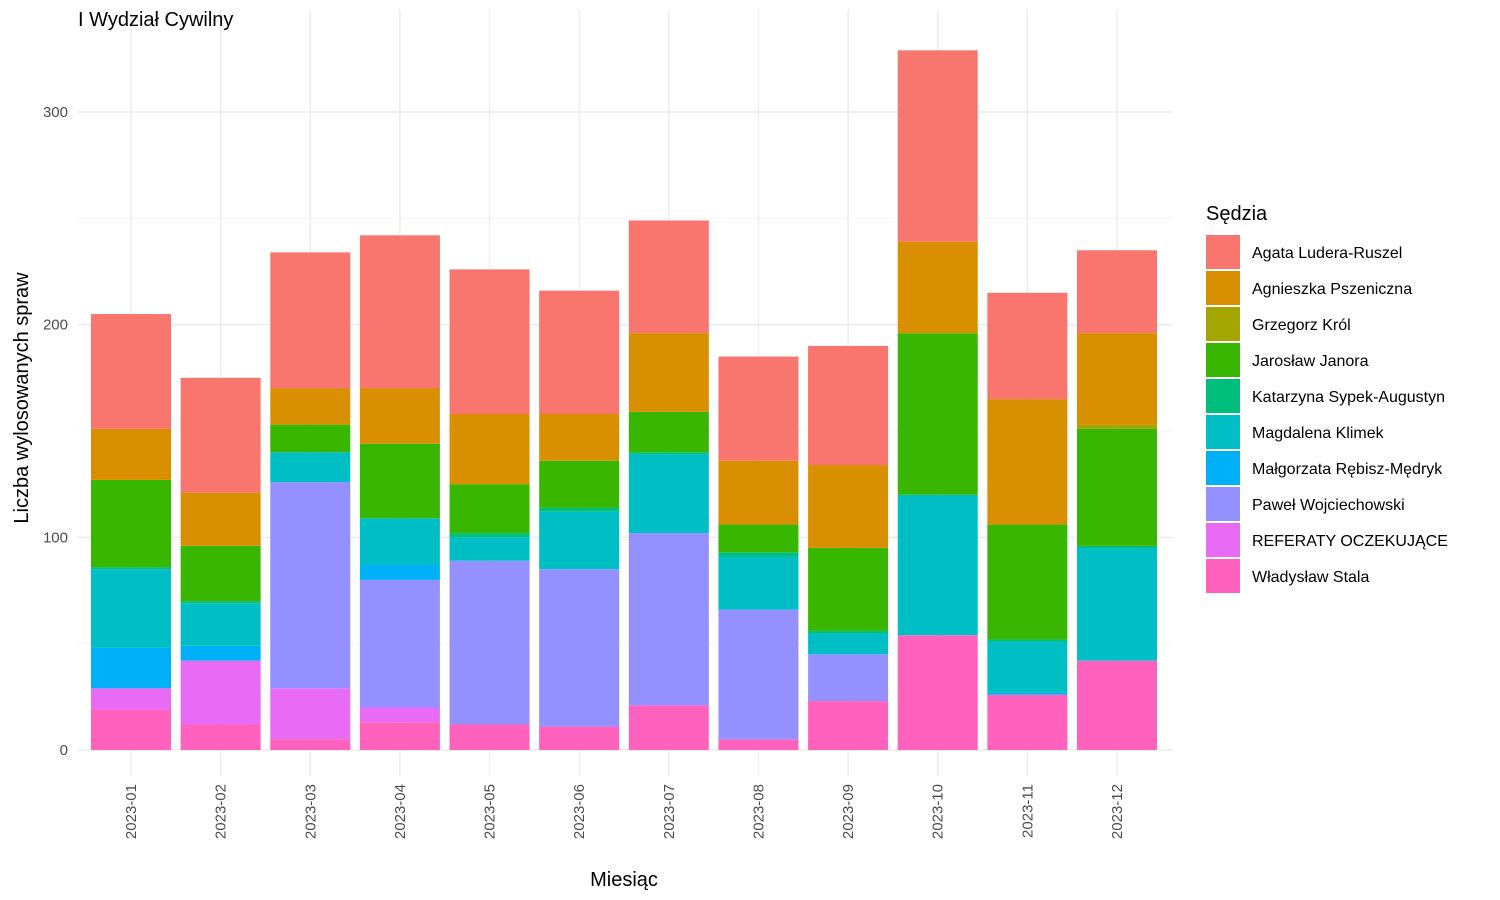  I want to click on x-tick-label: 2023-04, so click(400, 811).